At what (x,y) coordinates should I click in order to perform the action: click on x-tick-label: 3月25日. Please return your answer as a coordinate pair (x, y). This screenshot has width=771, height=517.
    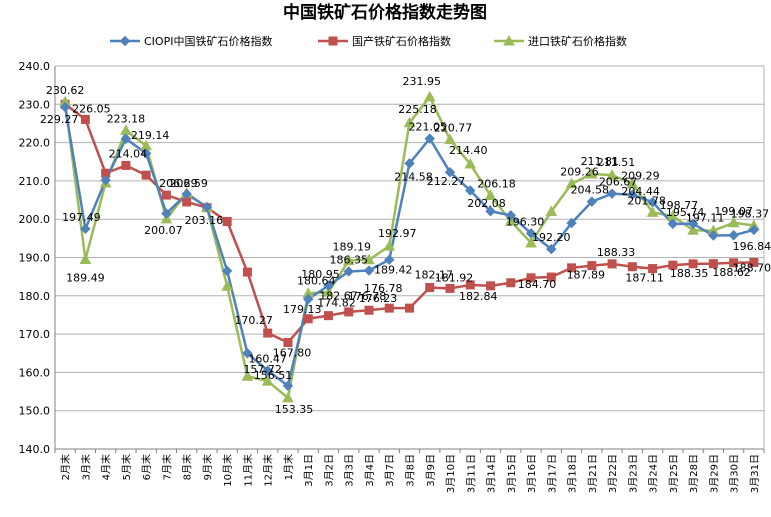
    Looking at the image, I should click on (674, 473).